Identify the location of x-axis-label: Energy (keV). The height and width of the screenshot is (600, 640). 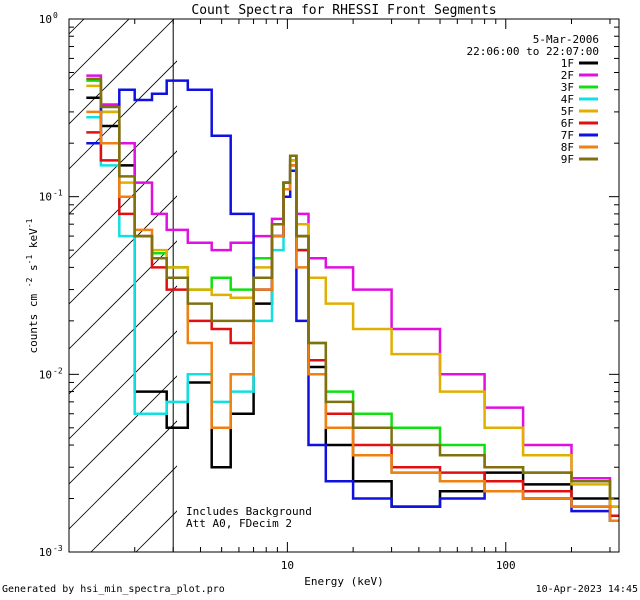
(343, 581).